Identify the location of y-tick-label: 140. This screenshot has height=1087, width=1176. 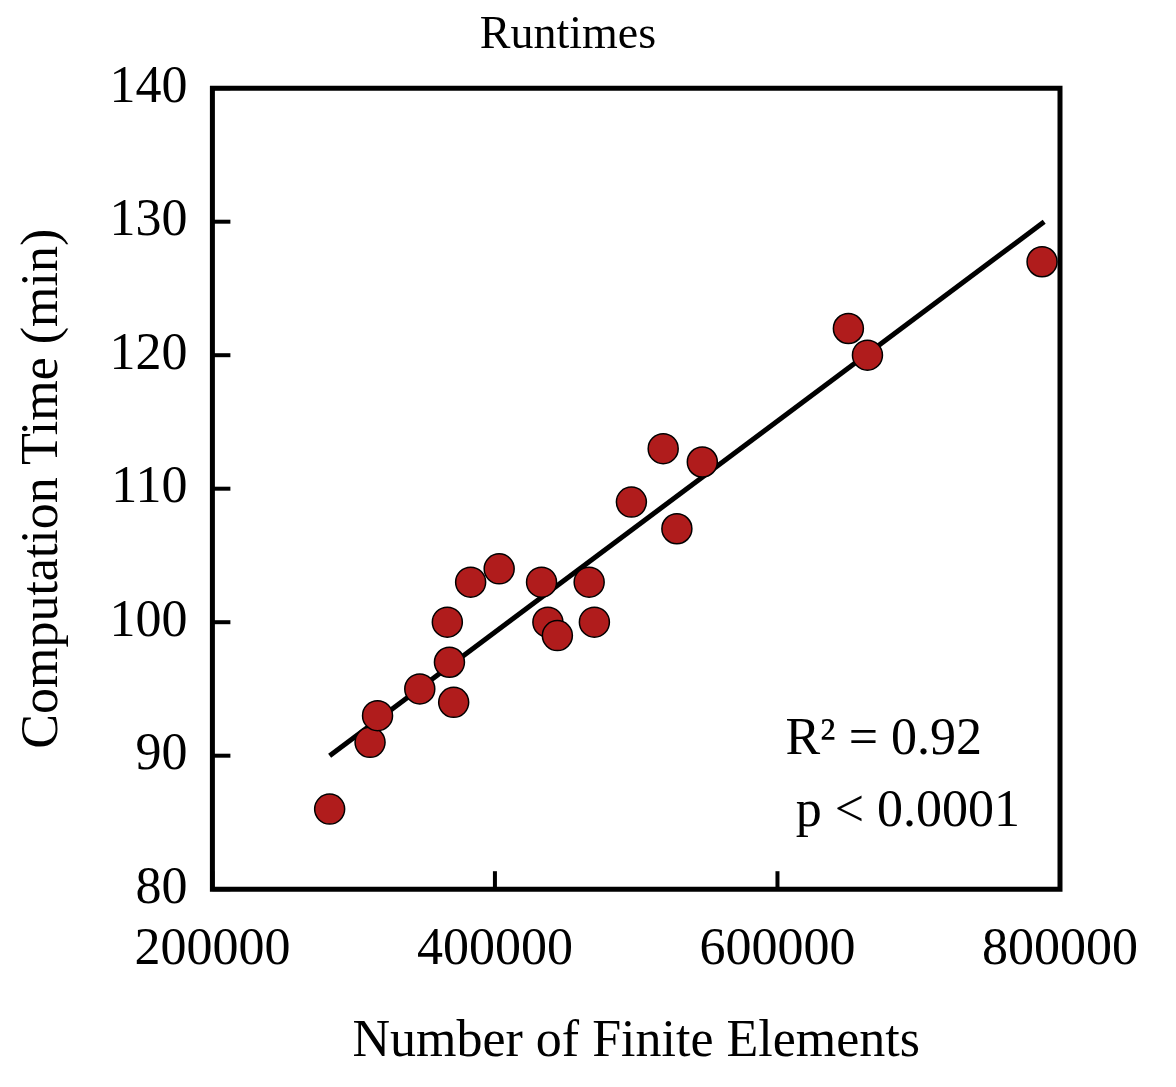
(148, 84).